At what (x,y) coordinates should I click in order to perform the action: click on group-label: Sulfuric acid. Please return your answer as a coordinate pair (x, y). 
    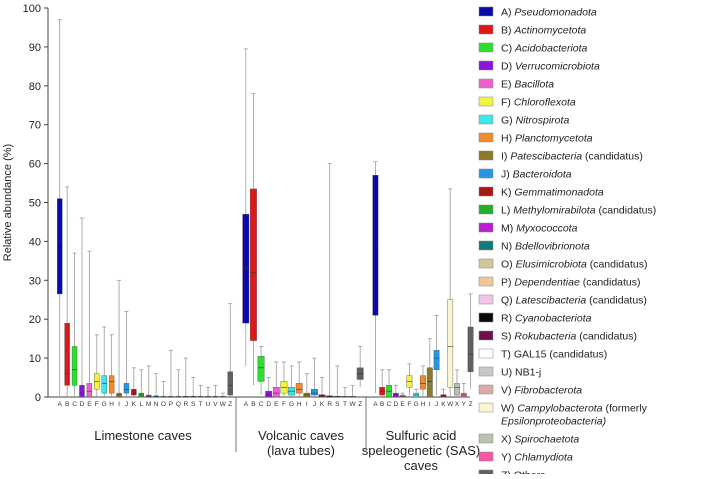
    Looking at the image, I should click on (421, 435).